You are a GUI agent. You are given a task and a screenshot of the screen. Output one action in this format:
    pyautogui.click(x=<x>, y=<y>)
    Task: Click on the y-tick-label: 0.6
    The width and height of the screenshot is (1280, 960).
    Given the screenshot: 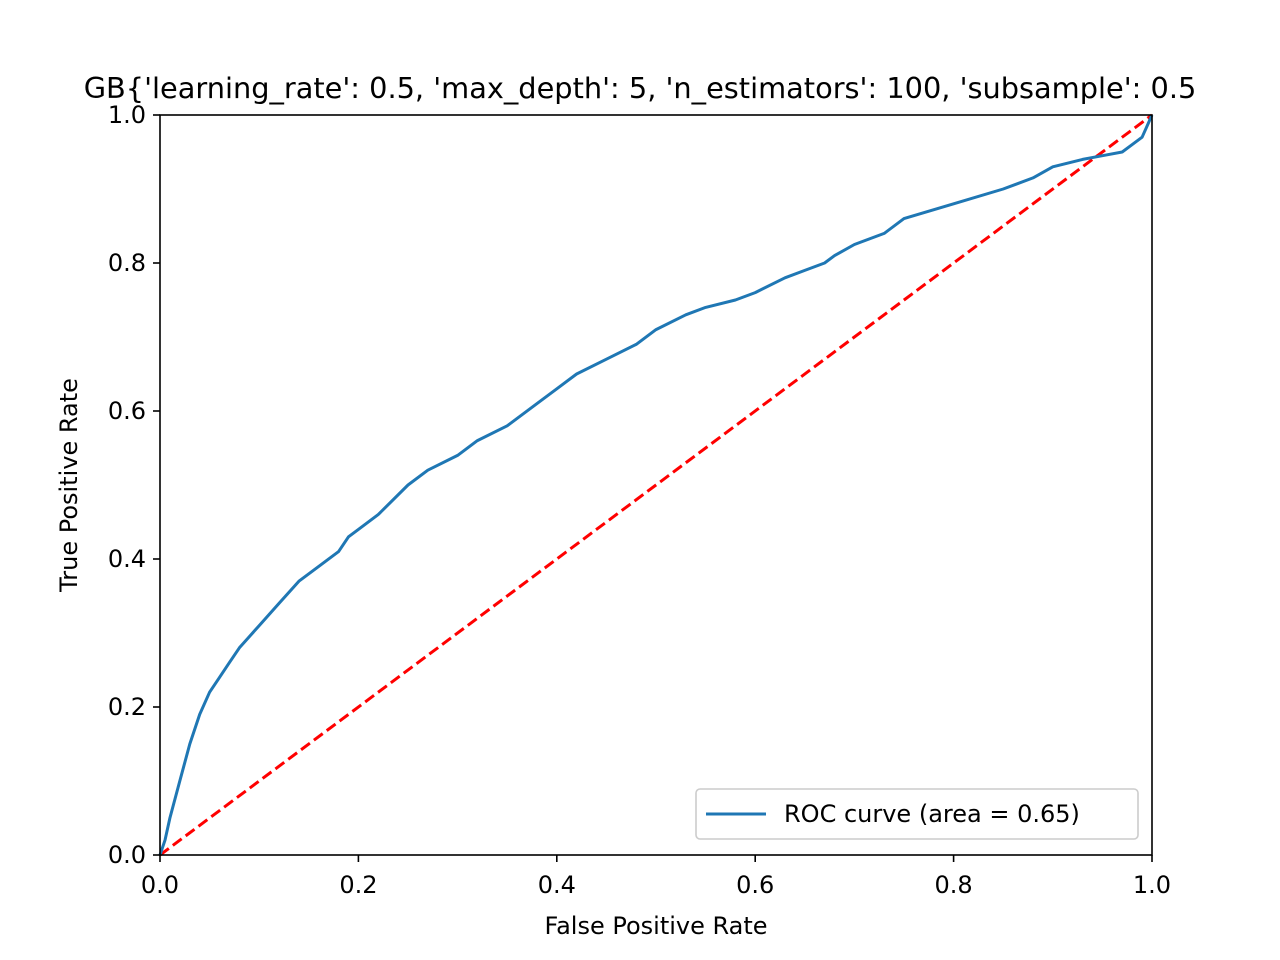 What is the action you would take?
    pyautogui.click(x=127, y=411)
    